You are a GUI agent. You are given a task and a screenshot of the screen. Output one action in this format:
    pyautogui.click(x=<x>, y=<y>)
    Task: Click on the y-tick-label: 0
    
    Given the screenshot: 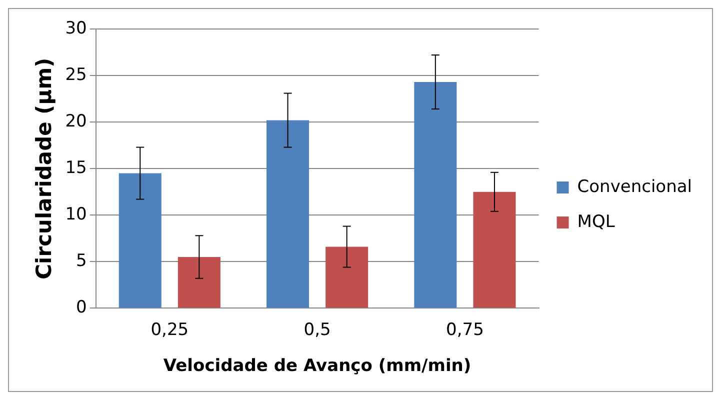 What is the action you would take?
    pyautogui.click(x=81, y=308)
    